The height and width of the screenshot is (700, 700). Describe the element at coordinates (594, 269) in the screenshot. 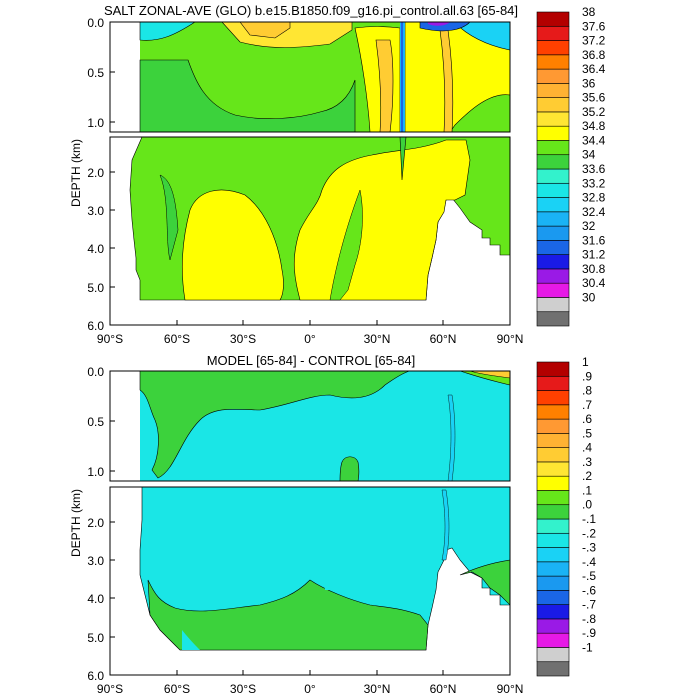

I see `colorbar-label: 30.8` at that location.